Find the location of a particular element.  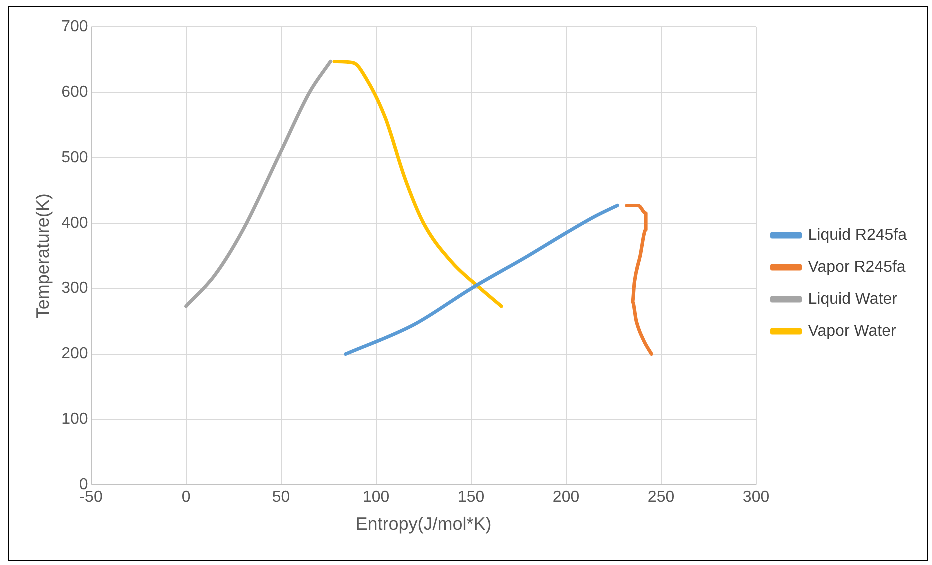

x-tick-label: -50 is located at coordinates (91, 497).